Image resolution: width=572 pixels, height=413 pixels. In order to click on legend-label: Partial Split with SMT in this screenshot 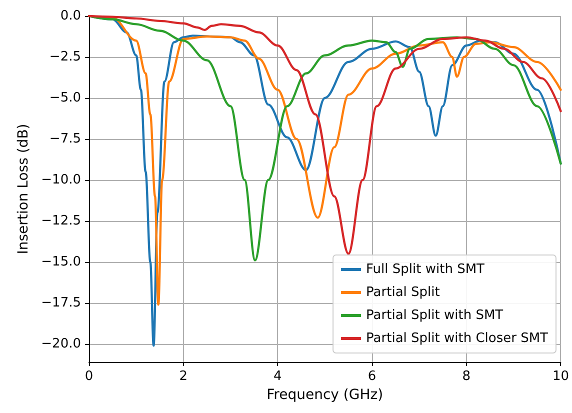, I will do `click(435, 315)`.